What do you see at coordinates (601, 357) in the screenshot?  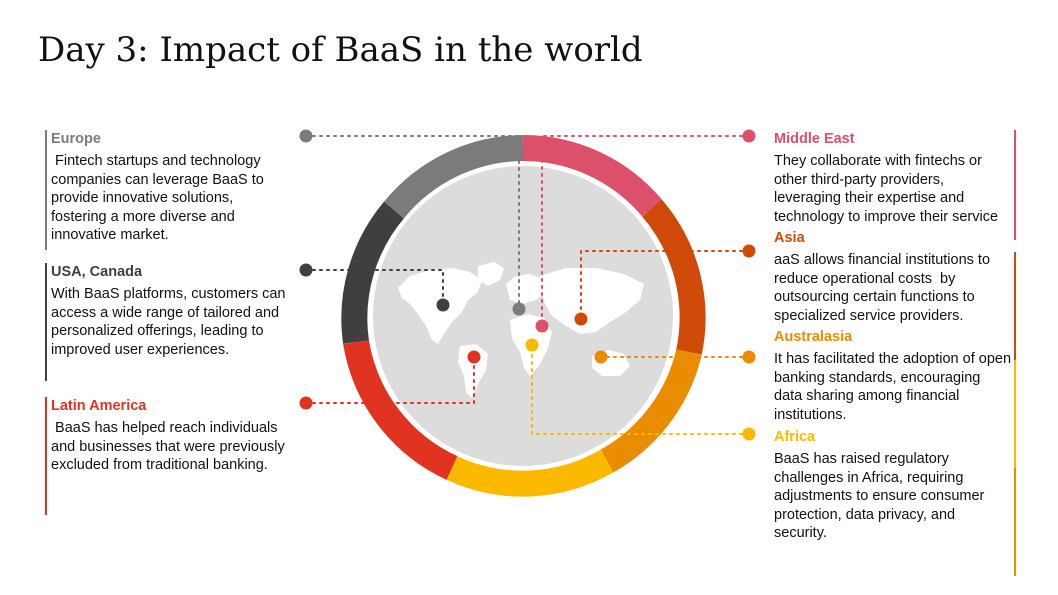 I see `map-dot-australasia` at bounding box center [601, 357].